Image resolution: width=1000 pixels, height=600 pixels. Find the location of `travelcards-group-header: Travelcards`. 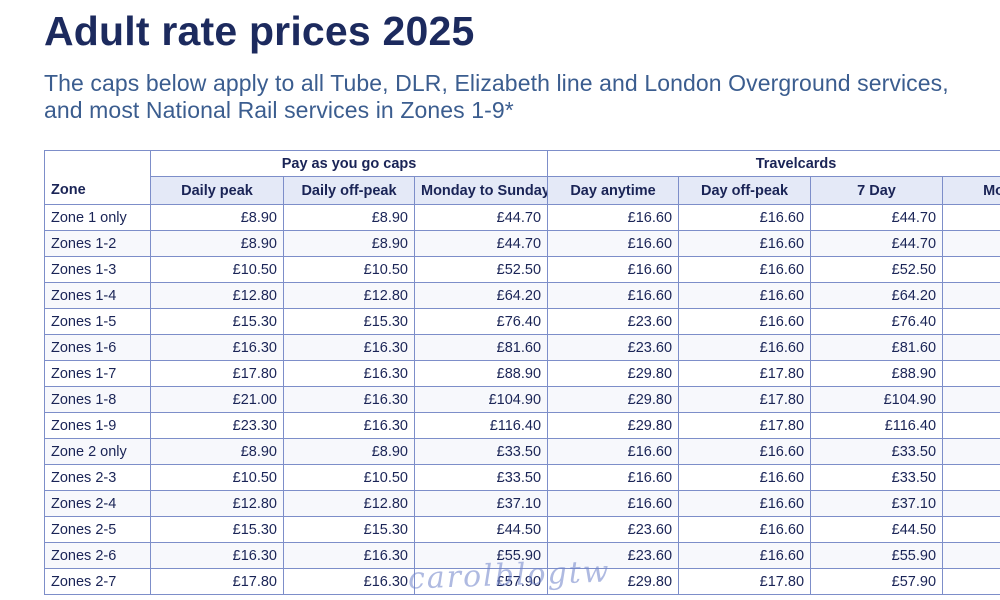

travelcards-group-header: Travelcards is located at coordinates (773, 163).